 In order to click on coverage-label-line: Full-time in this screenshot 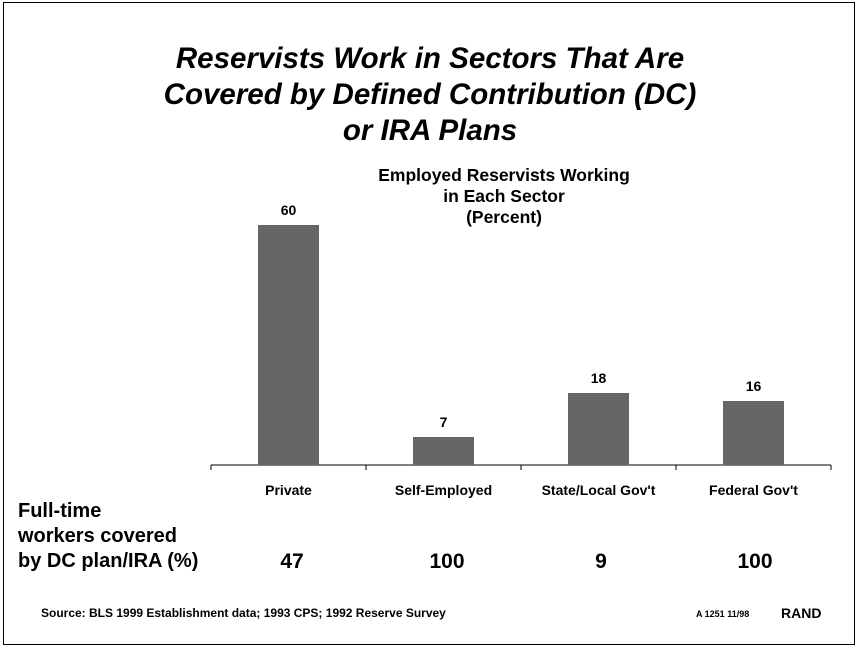, I will do `click(60, 511)`.